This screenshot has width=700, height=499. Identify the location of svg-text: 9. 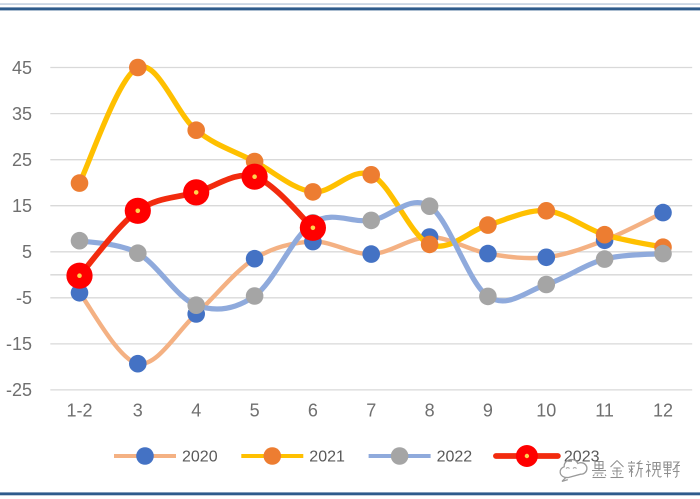
(488, 411).